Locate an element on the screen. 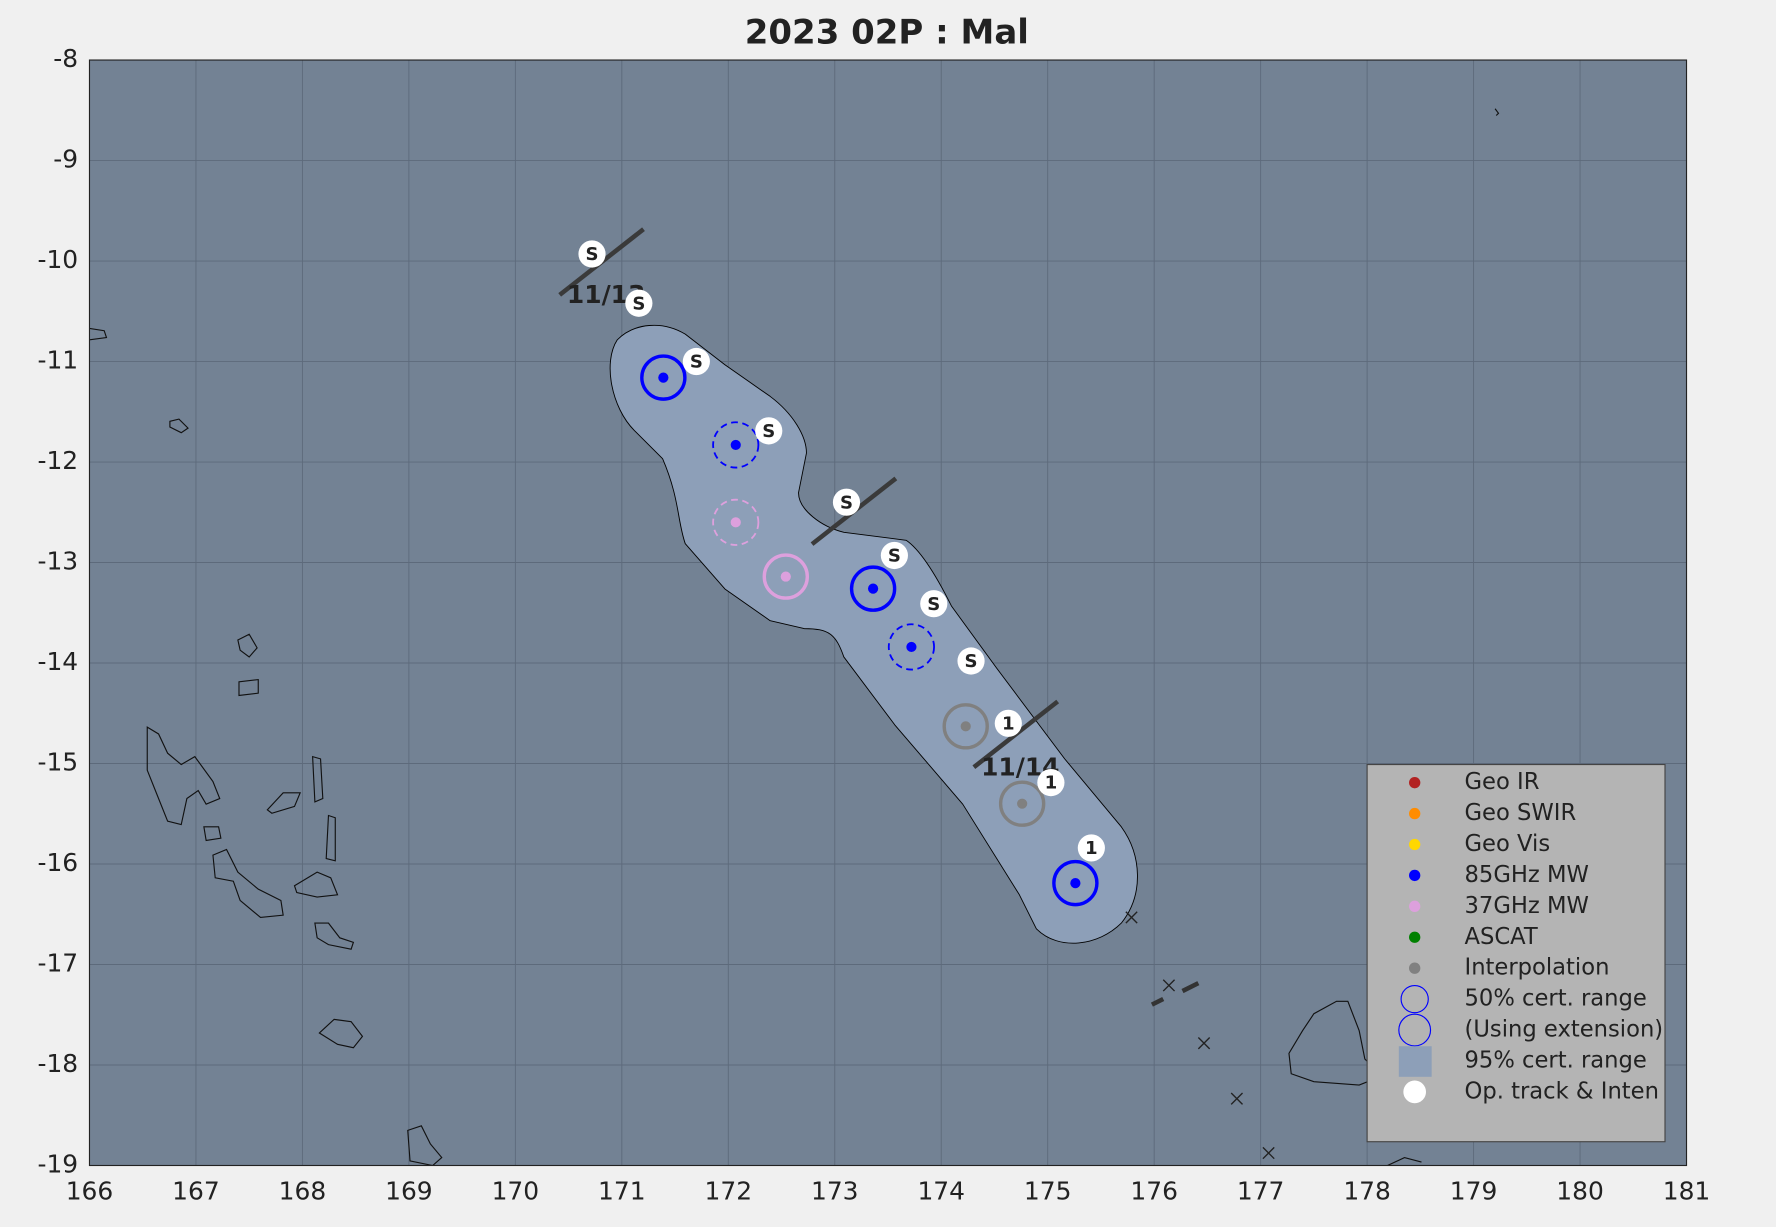 The image size is (1776, 1227). x-tick-label: 171 is located at coordinates (622, 1191).